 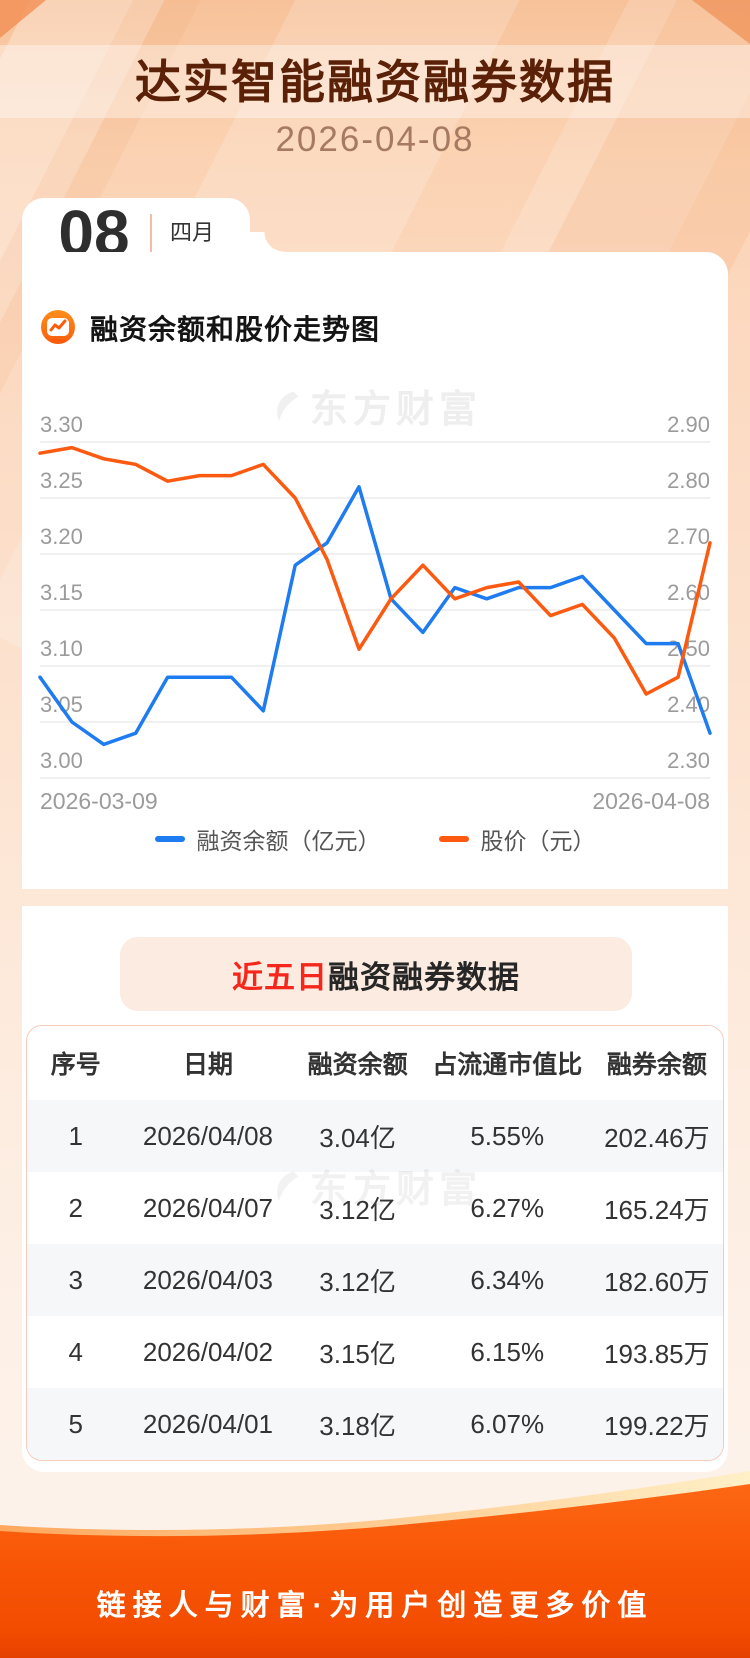 I want to click on chart-legend: 融资余额（亿元） 股价（元）, so click(x=375, y=839).